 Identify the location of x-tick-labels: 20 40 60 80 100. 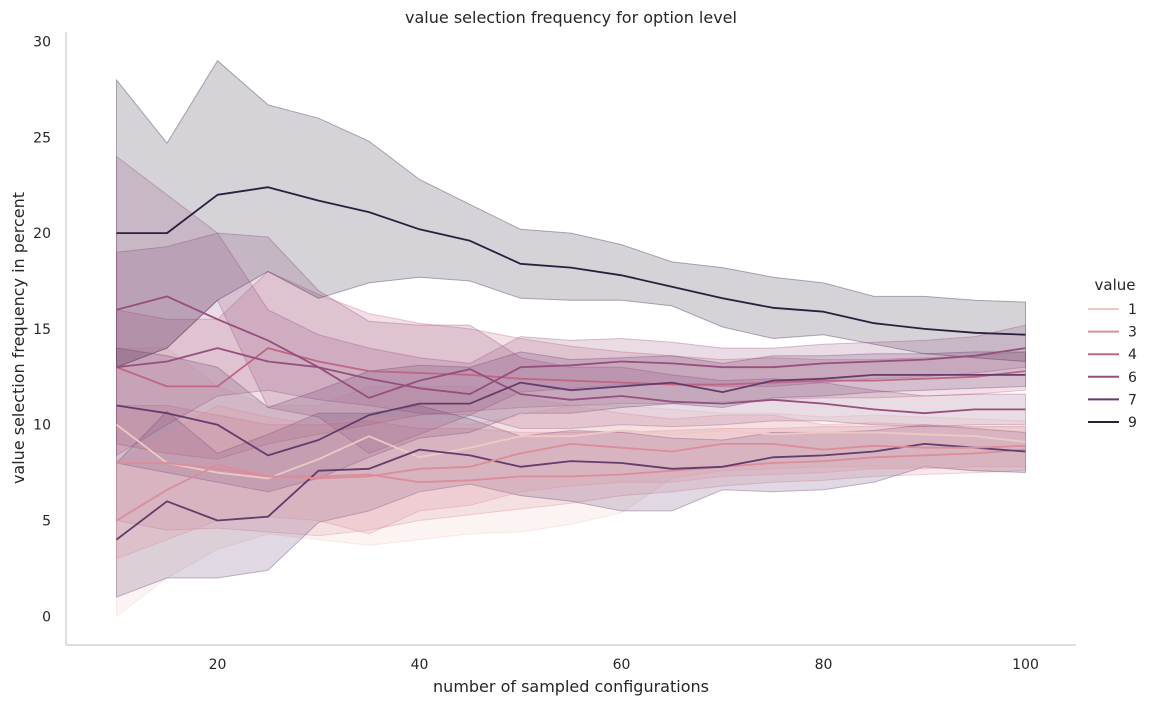
(624, 665).